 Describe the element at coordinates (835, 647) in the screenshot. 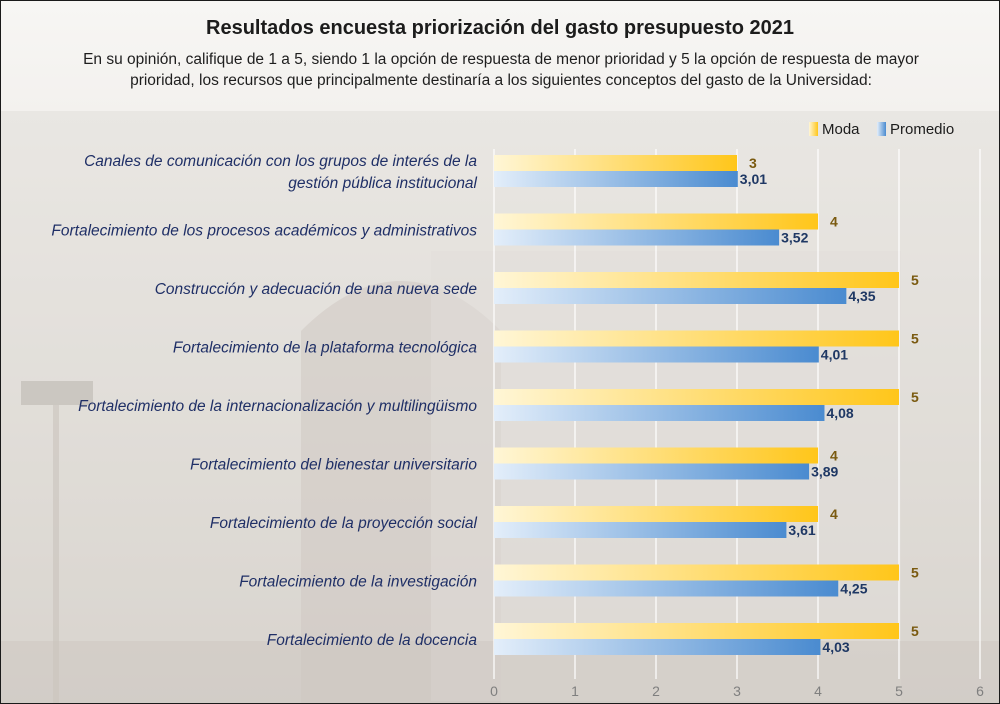

I see `data-label-promedio: 4,03` at that location.